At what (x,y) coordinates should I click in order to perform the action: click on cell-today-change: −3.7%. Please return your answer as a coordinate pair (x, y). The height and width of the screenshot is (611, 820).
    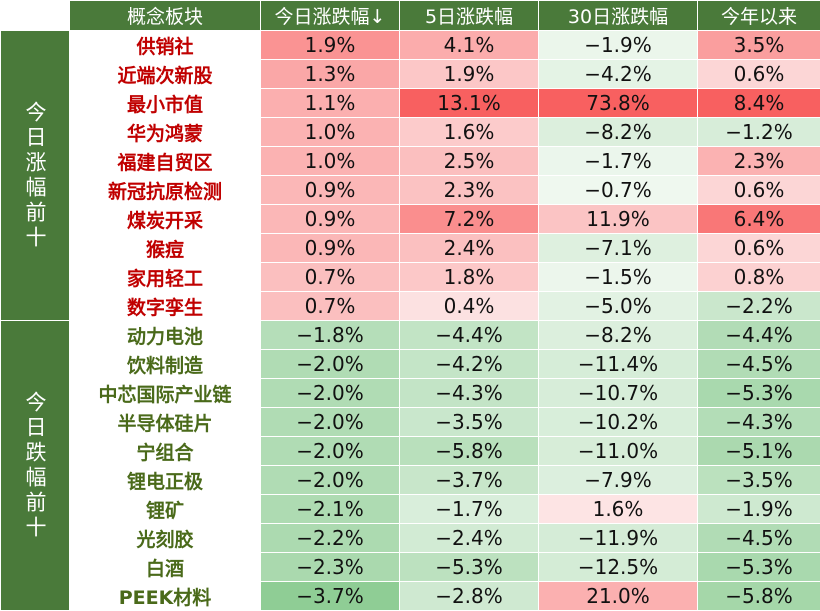
    Looking at the image, I should click on (330, 596).